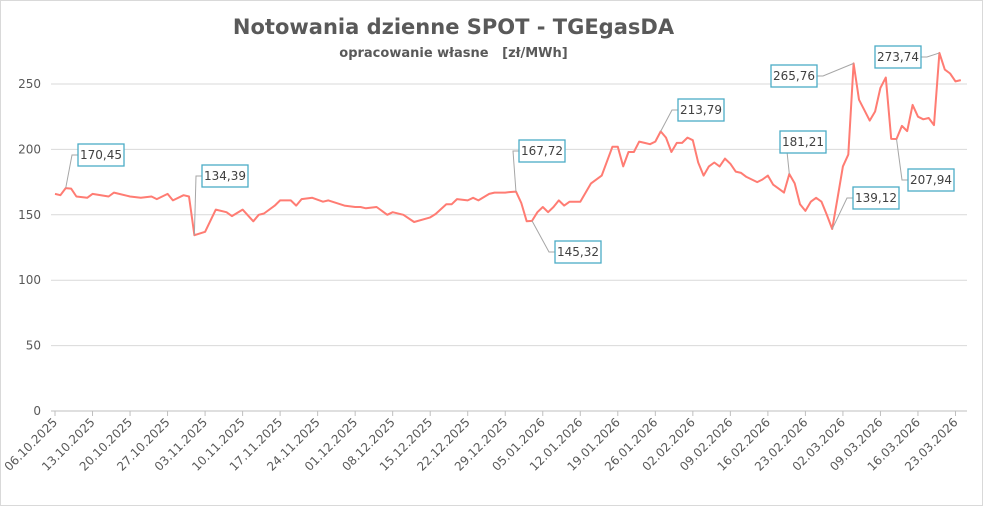 This screenshot has height=506, width=983. I want to click on callout-label: 145,32, so click(578, 252).